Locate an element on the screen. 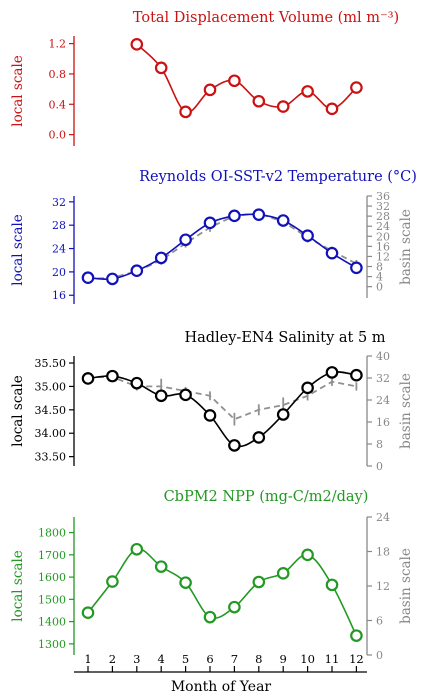  left-tick-label: 1.2 is located at coordinates (58, 44).